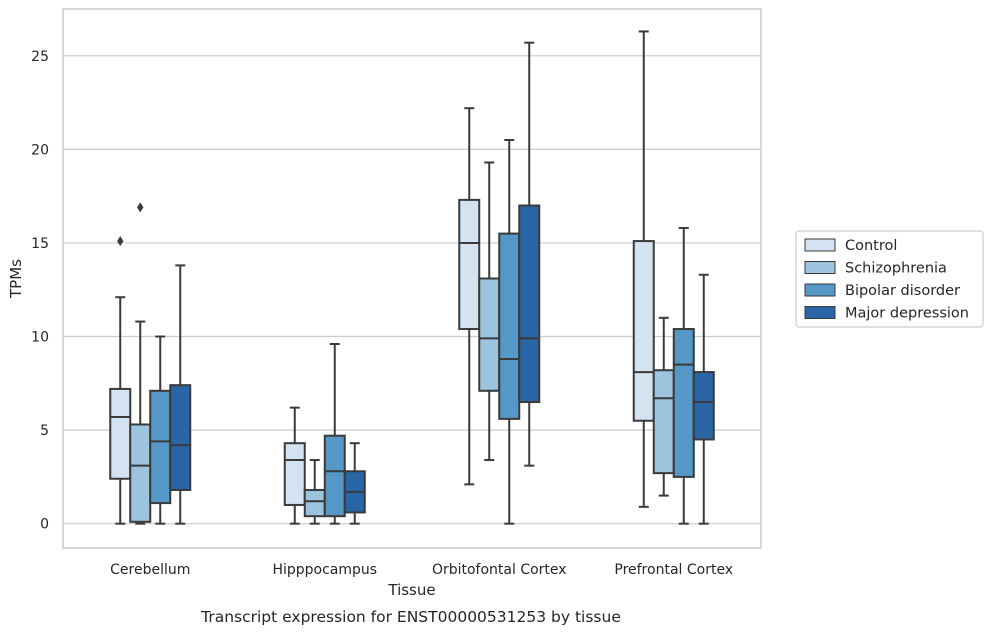  I want to click on box-schizophrenia-hipppocampus, so click(314, 492).